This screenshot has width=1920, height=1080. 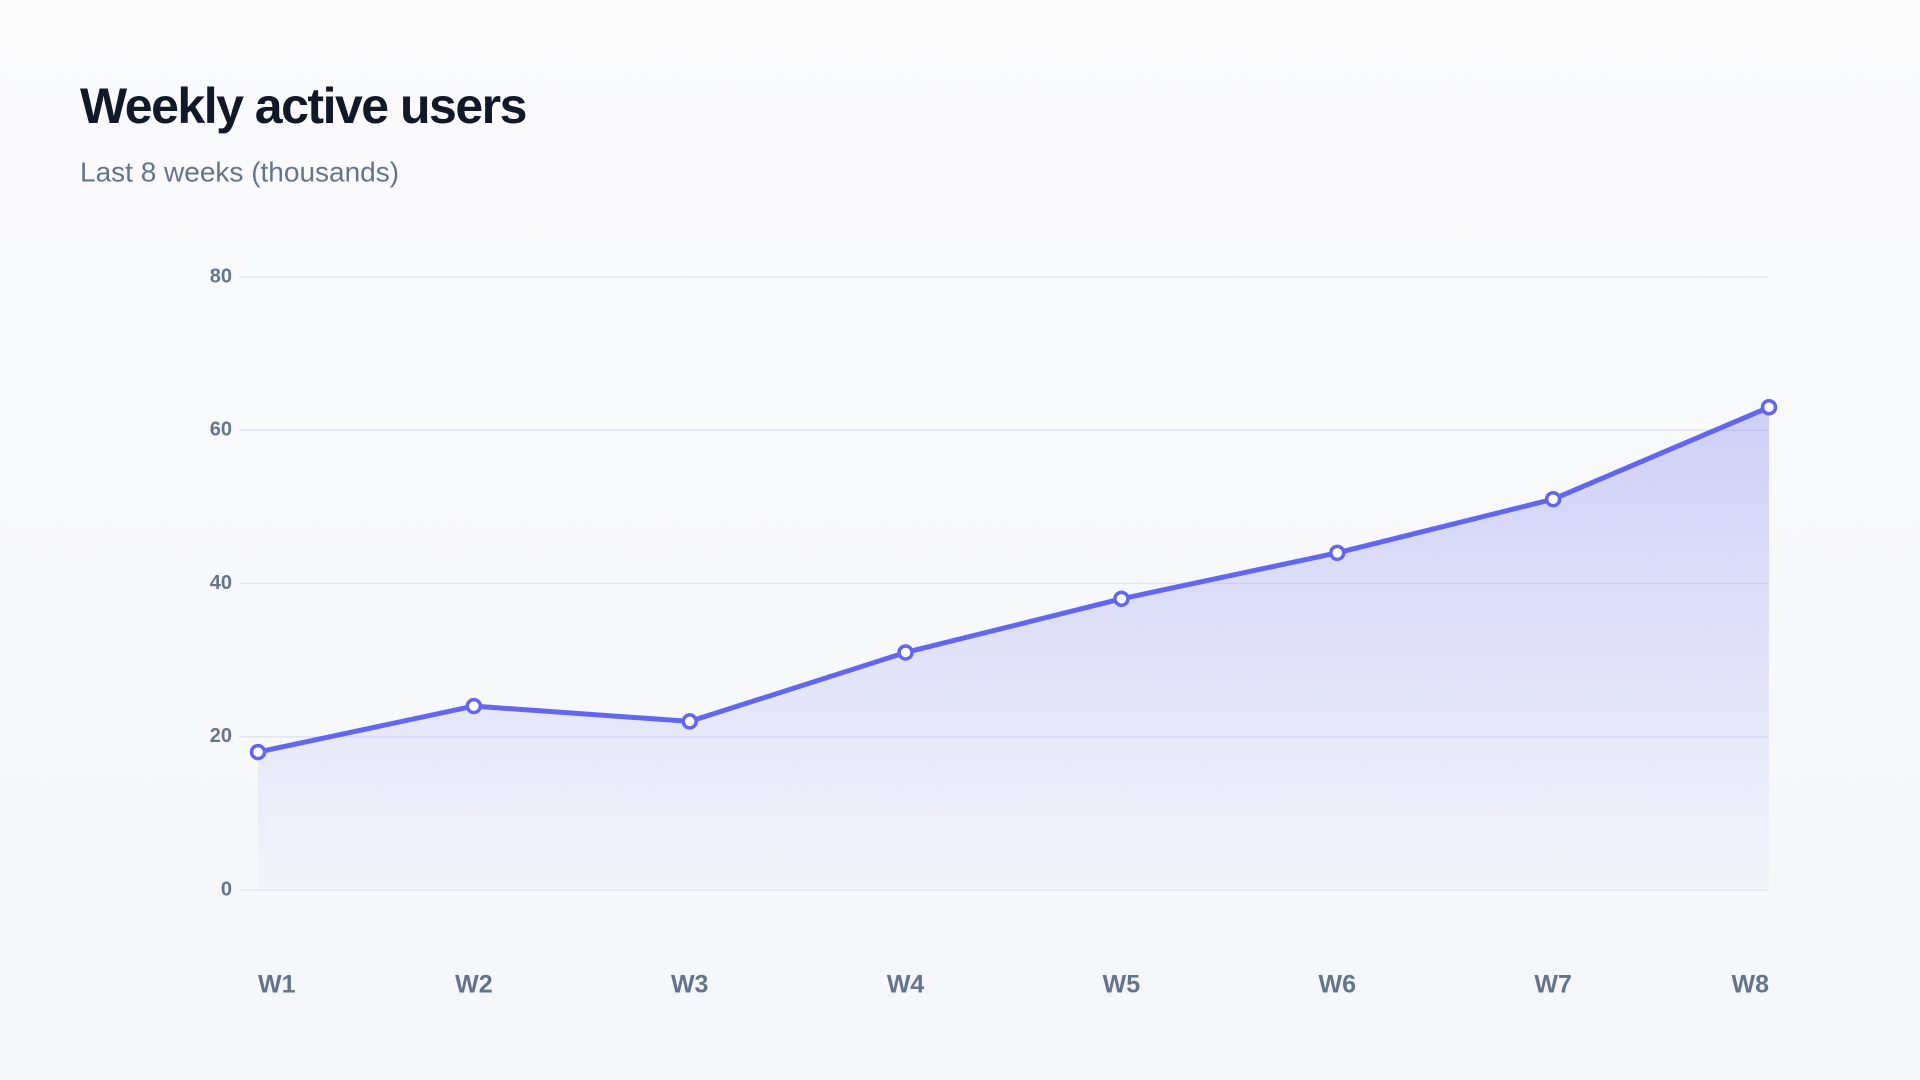 I want to click on x-tick-label: W6, so click(x=1338, y=985).